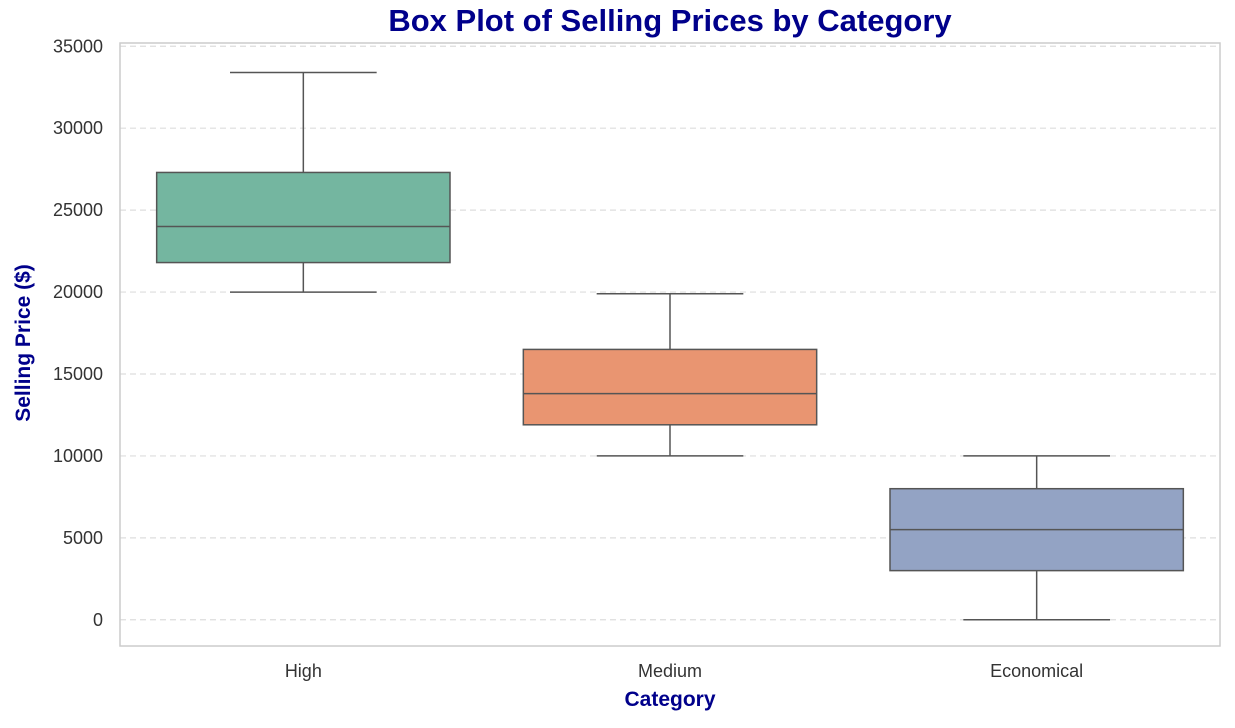 The width and height of the screenshot is (1235, 728). Describe the element at coordinates (669, 699) in the screenshot. I see `x-axis-label: Category` at that location.